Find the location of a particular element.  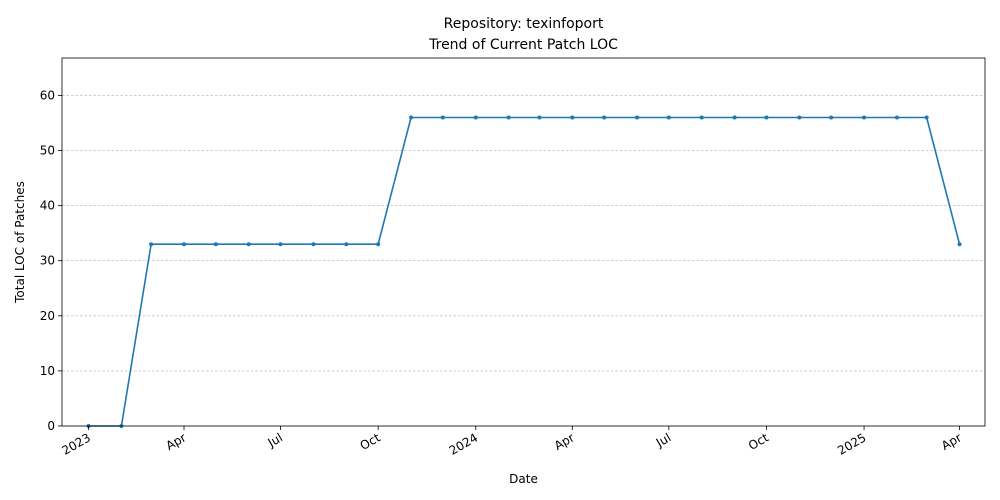

y-tick-label: 40 is located at coordinates (47, 206).